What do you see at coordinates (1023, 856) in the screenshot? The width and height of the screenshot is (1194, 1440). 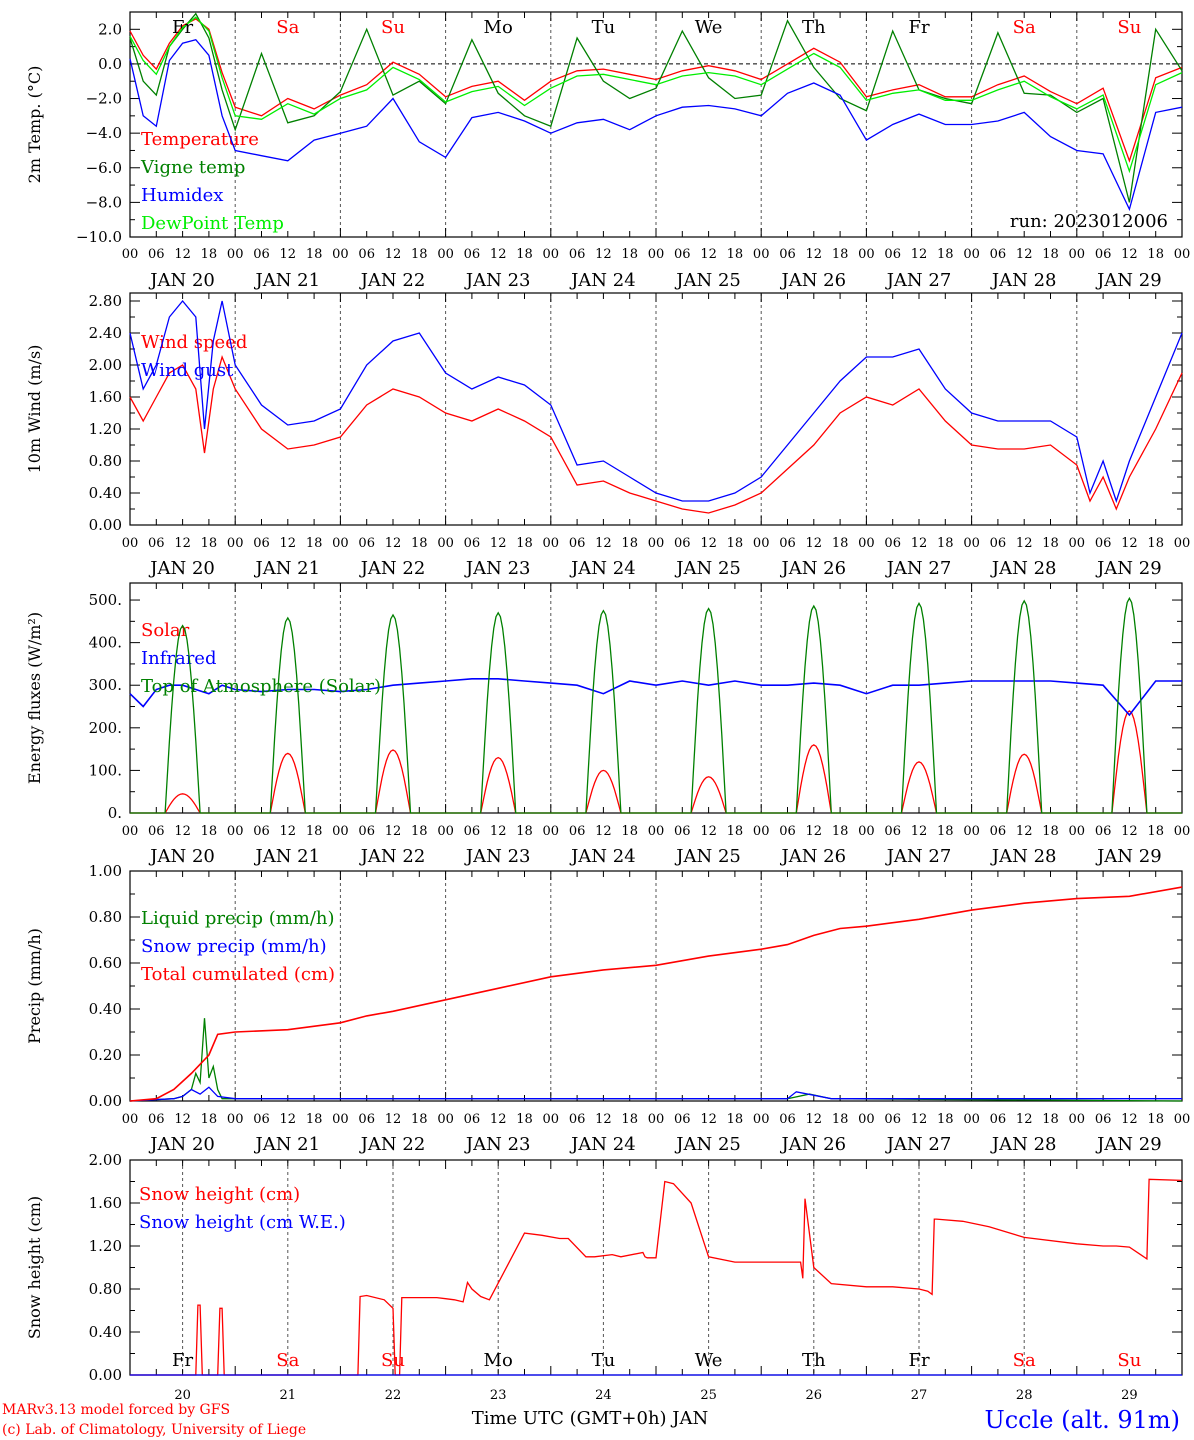 I see `date-label: JAN 28` at bounding box center [1023, 856].